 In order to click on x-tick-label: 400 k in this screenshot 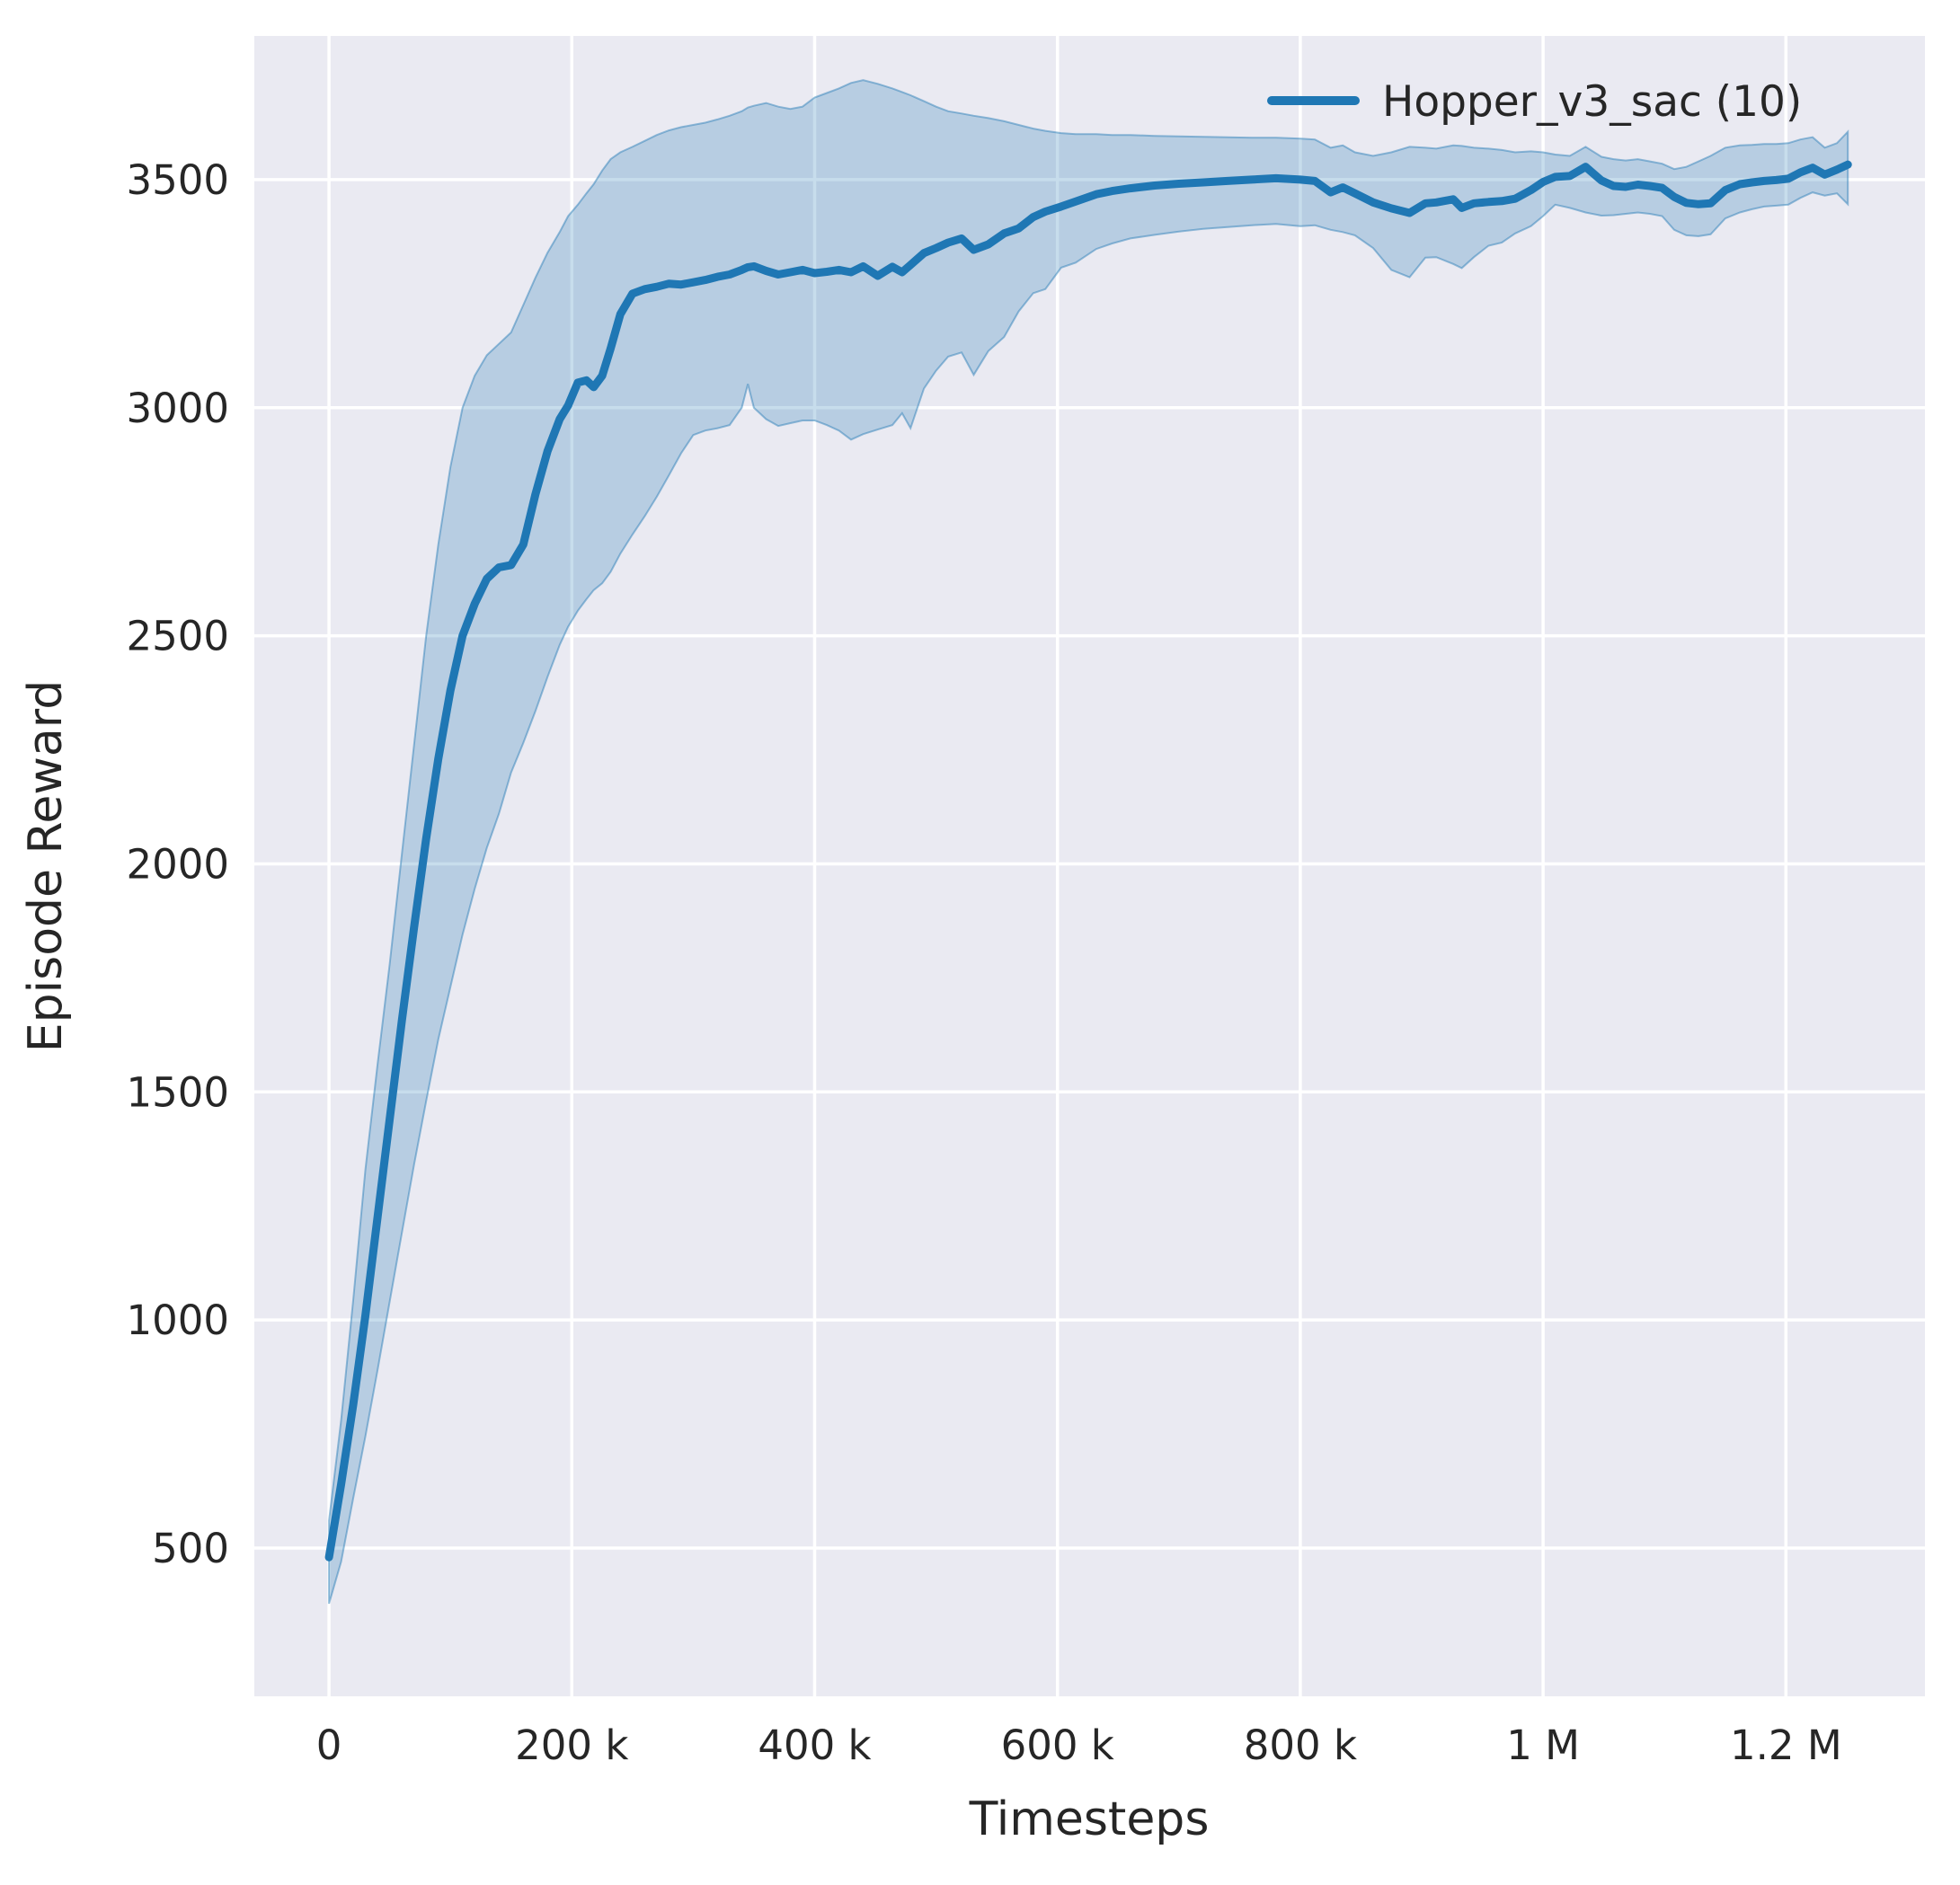, I will do `click(815, 1745)`.